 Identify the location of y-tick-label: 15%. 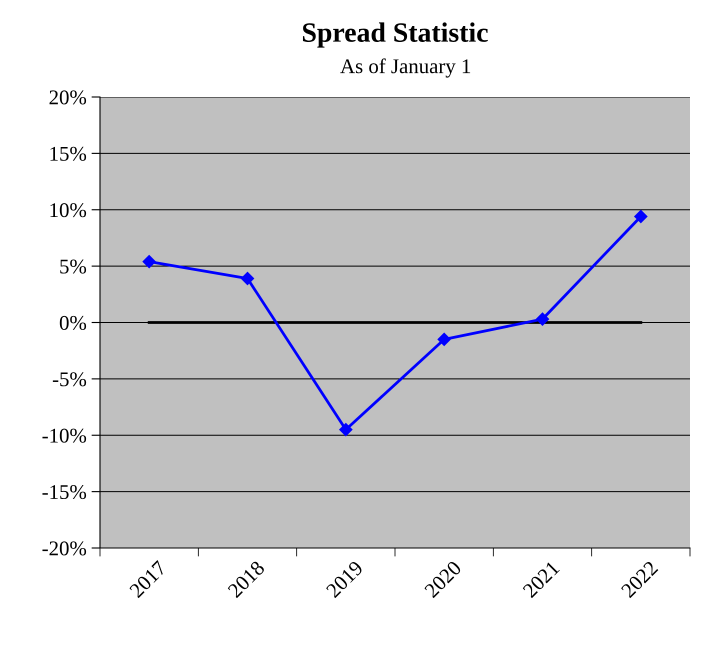
(68, 153).